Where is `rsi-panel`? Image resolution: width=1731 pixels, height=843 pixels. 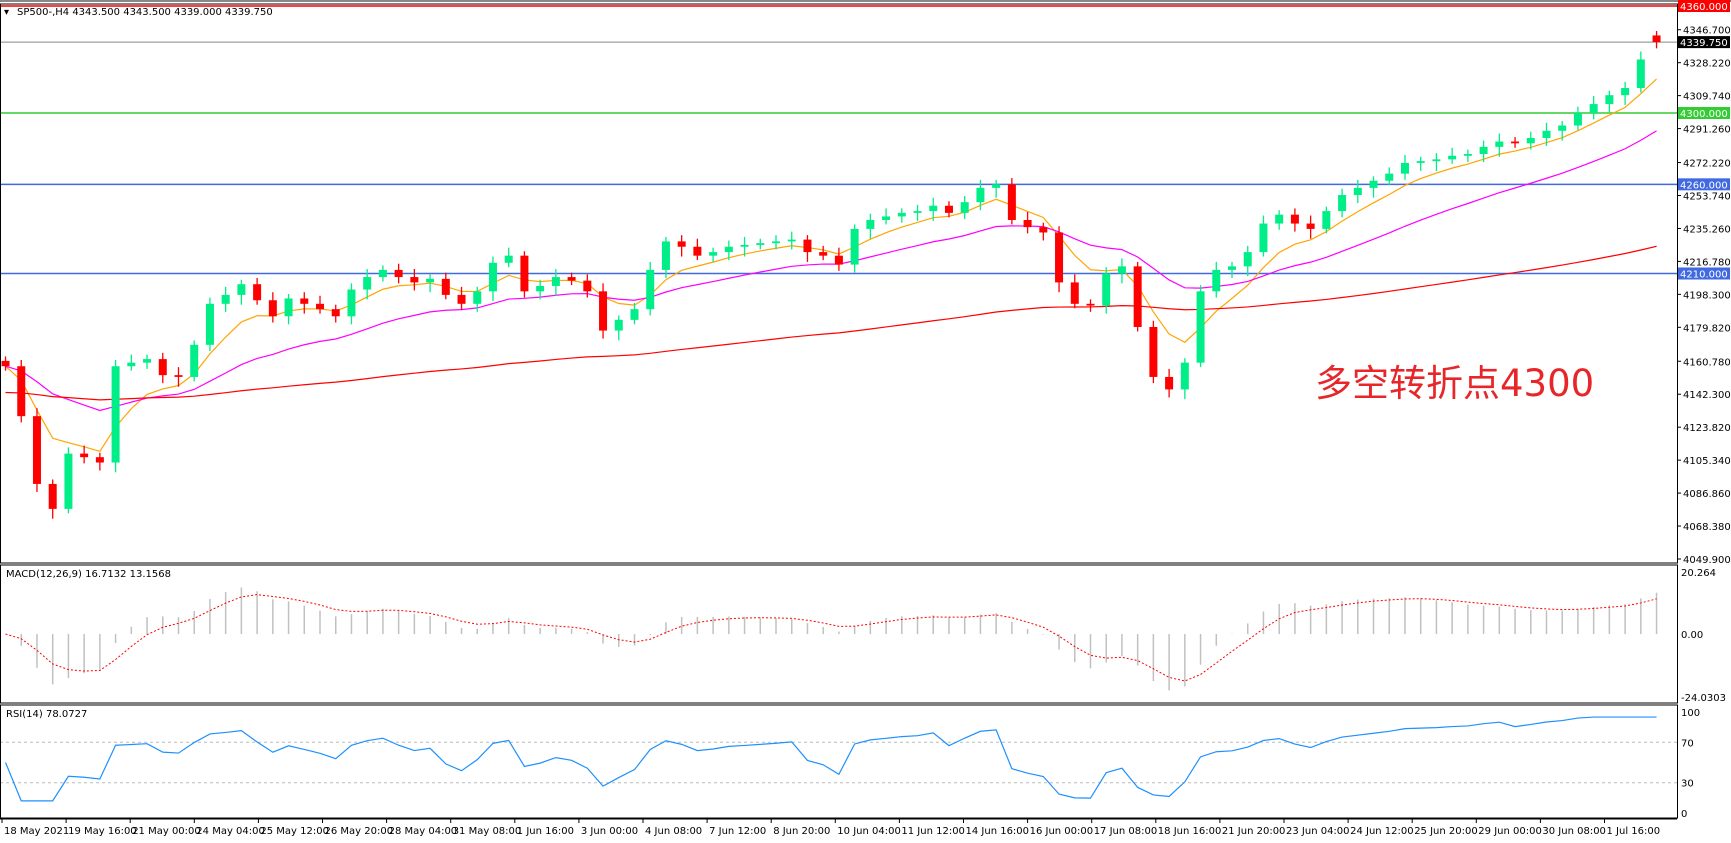
rsi-panel is located at coordinates (838, 759).